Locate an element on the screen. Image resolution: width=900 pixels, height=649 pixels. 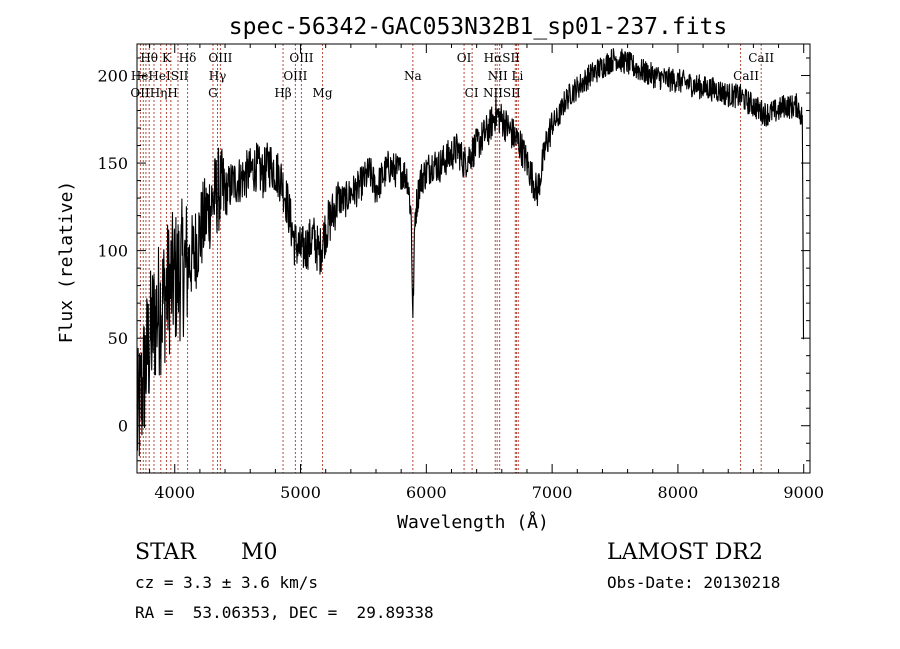
spectral-line-label: Mg is located at coordinates (323, 93).